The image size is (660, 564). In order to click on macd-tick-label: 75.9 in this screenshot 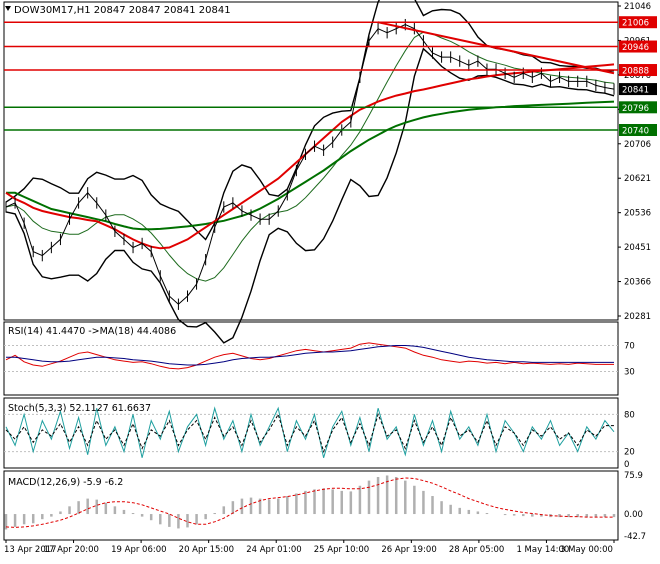, I will do `click(633, 476)`.